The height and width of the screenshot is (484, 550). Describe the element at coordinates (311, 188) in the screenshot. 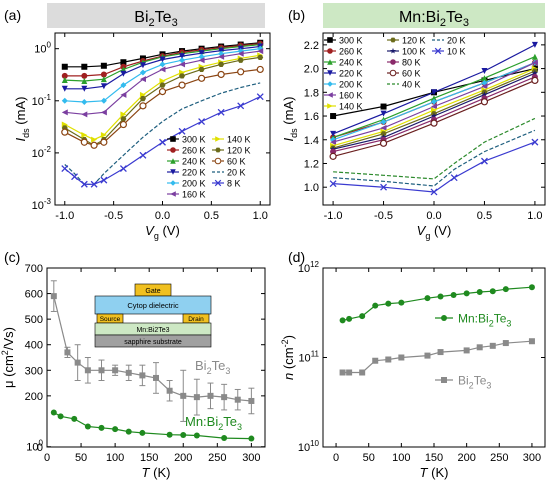

I see `y-tick-label: 1.0` at that location.